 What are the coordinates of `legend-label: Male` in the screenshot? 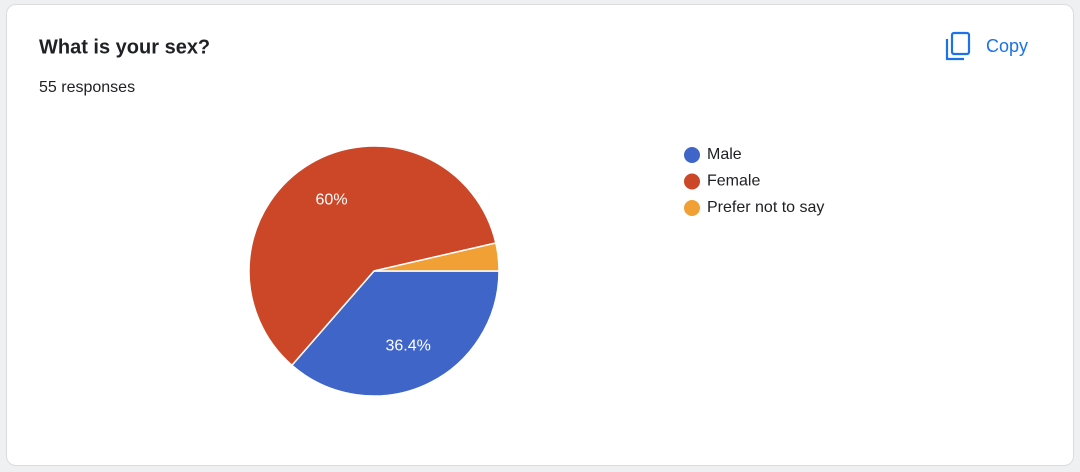 It's located at (724, 154).